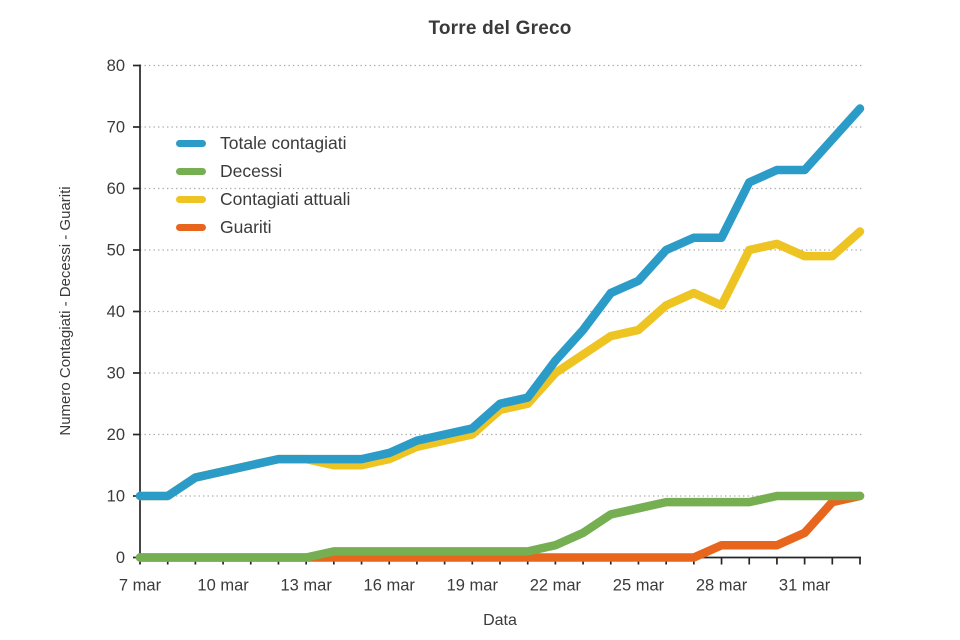 The image size is (960, 640). What do you see at coordinates (722, 586) in the screenshot?
I see `x-tick-label-28-mar: 28 mar` at bounding box center [722, 586].